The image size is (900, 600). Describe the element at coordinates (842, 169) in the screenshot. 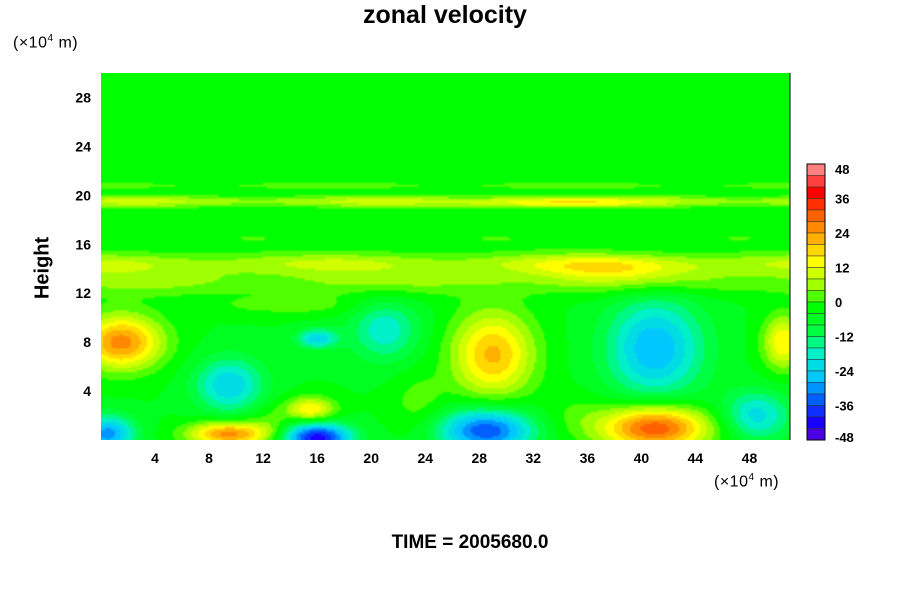

I see `colorbar-tick-label: 48` at that location.